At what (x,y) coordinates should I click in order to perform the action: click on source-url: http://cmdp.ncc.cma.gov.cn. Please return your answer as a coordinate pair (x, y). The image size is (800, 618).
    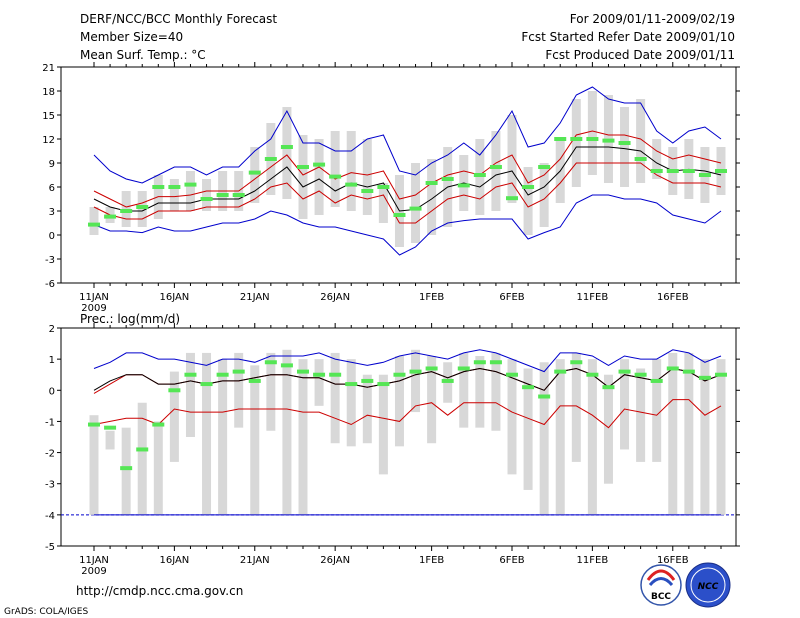
    Looking at the image, I should click on (159, 591).